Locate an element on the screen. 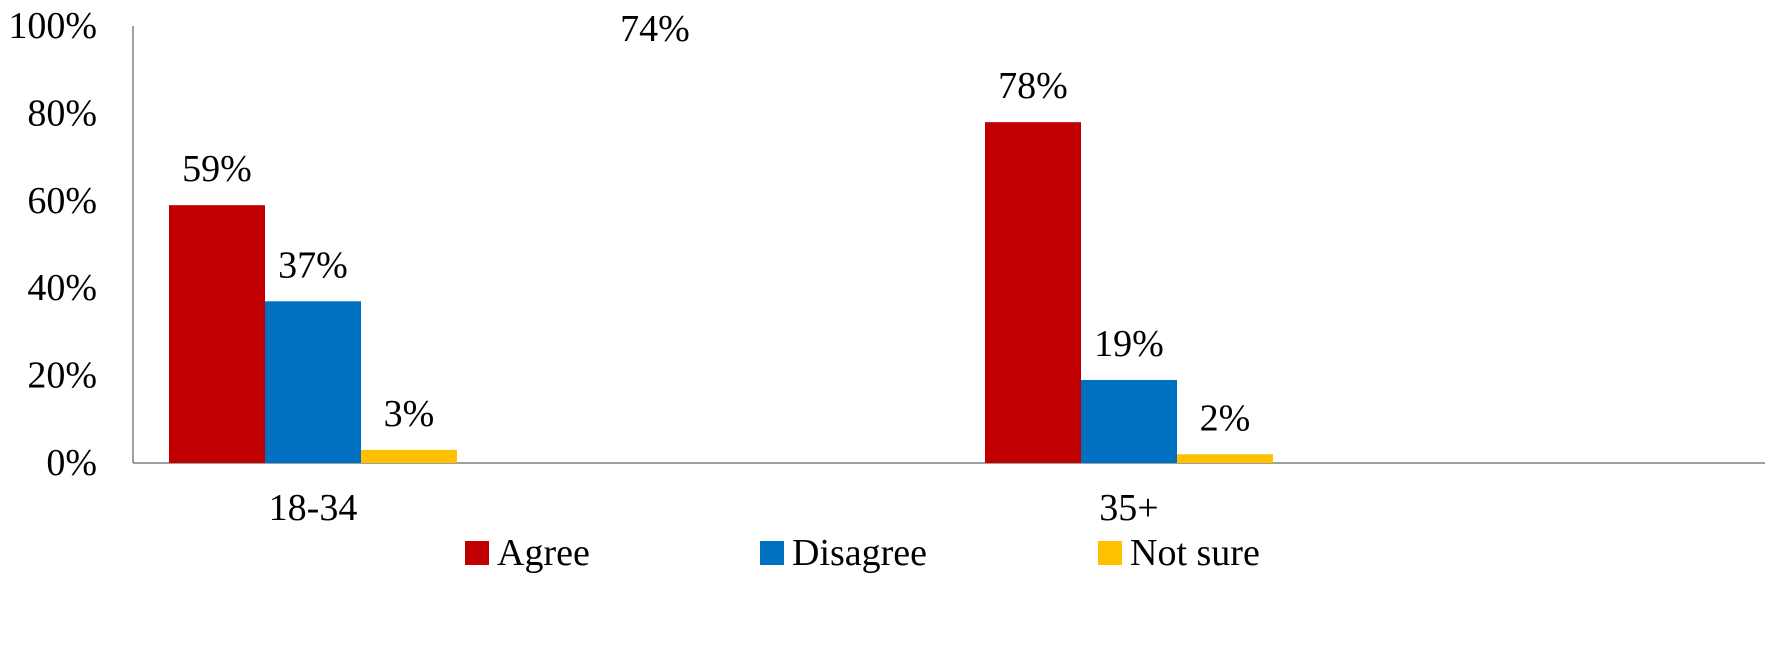  legend-swatch-agree is located at coordinates (477, 553).